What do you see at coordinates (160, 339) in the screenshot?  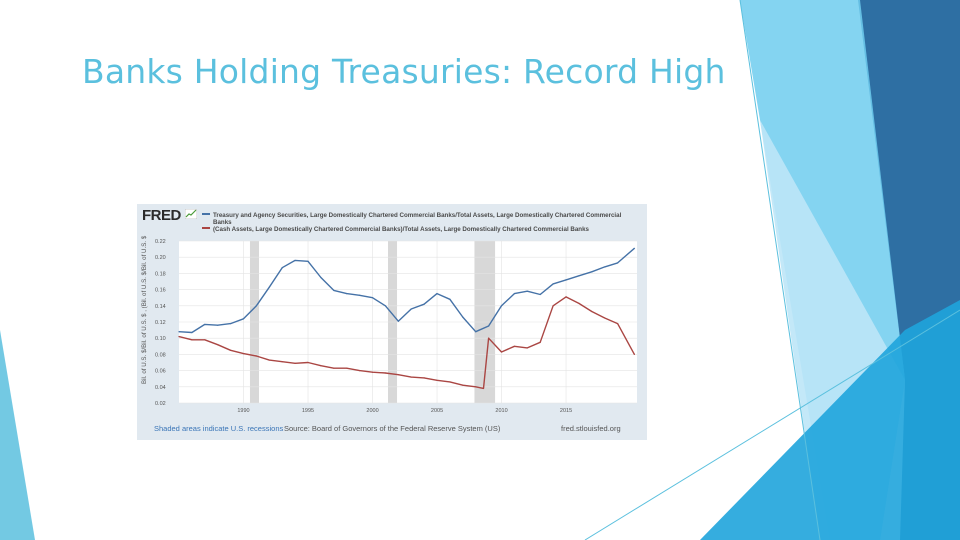 I see `y-tick-label-4: 0.10` at bounding box center [160, 339].